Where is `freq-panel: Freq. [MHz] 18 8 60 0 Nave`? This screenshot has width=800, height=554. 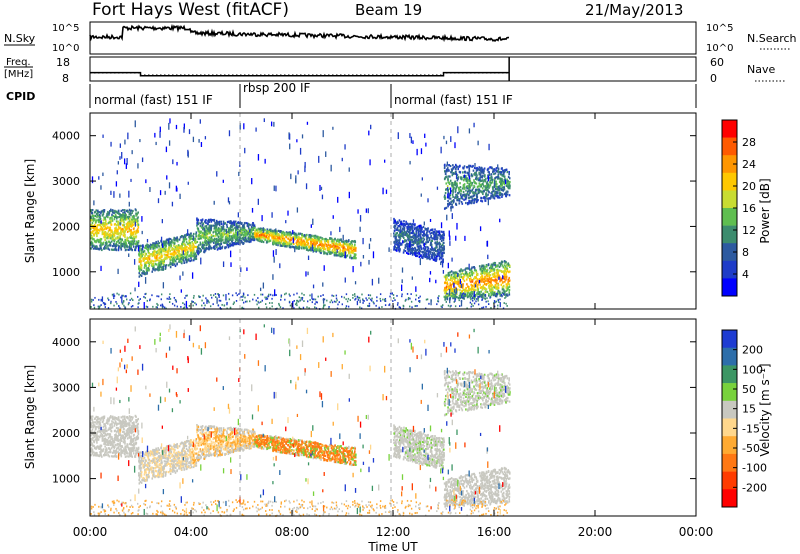 freq-panel: Freq. [MHz] 18 8 60 0 Nave is located at coordinates (394, 70).